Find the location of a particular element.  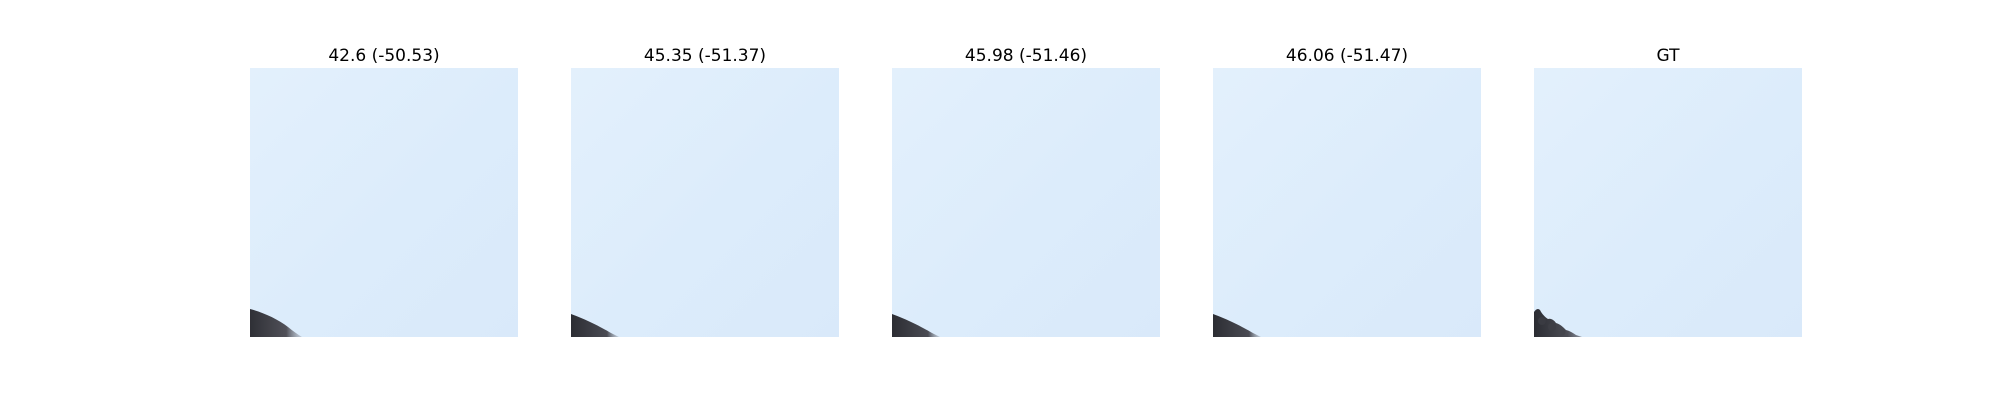

panel-prediction-4: 46.06 (-51.47) is located at coordinates (1347, 190).